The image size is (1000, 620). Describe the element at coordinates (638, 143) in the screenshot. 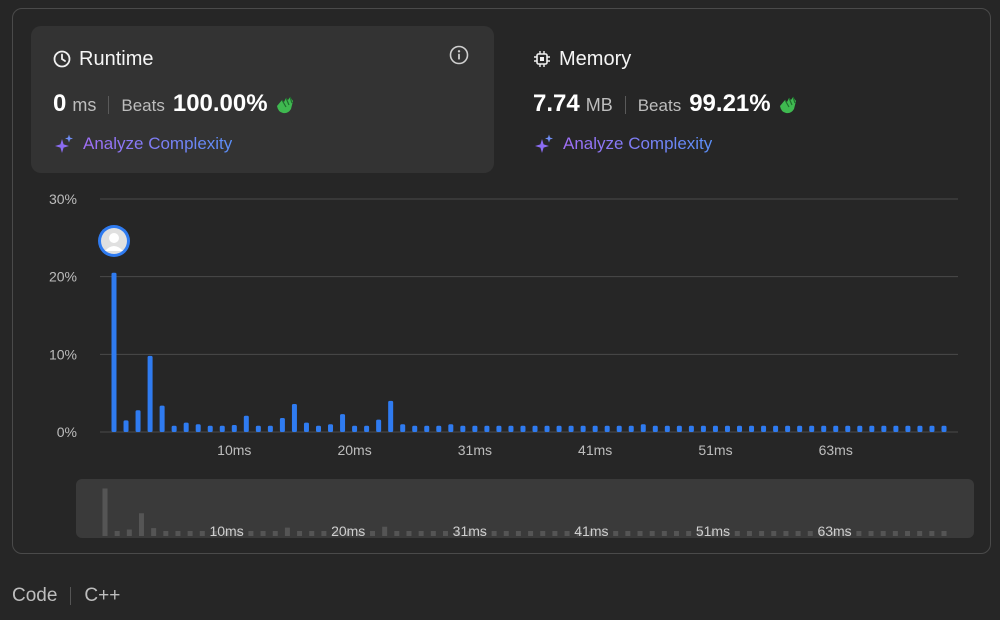

I see `analyze-complexity-label: Analyze Complexity` at that location.